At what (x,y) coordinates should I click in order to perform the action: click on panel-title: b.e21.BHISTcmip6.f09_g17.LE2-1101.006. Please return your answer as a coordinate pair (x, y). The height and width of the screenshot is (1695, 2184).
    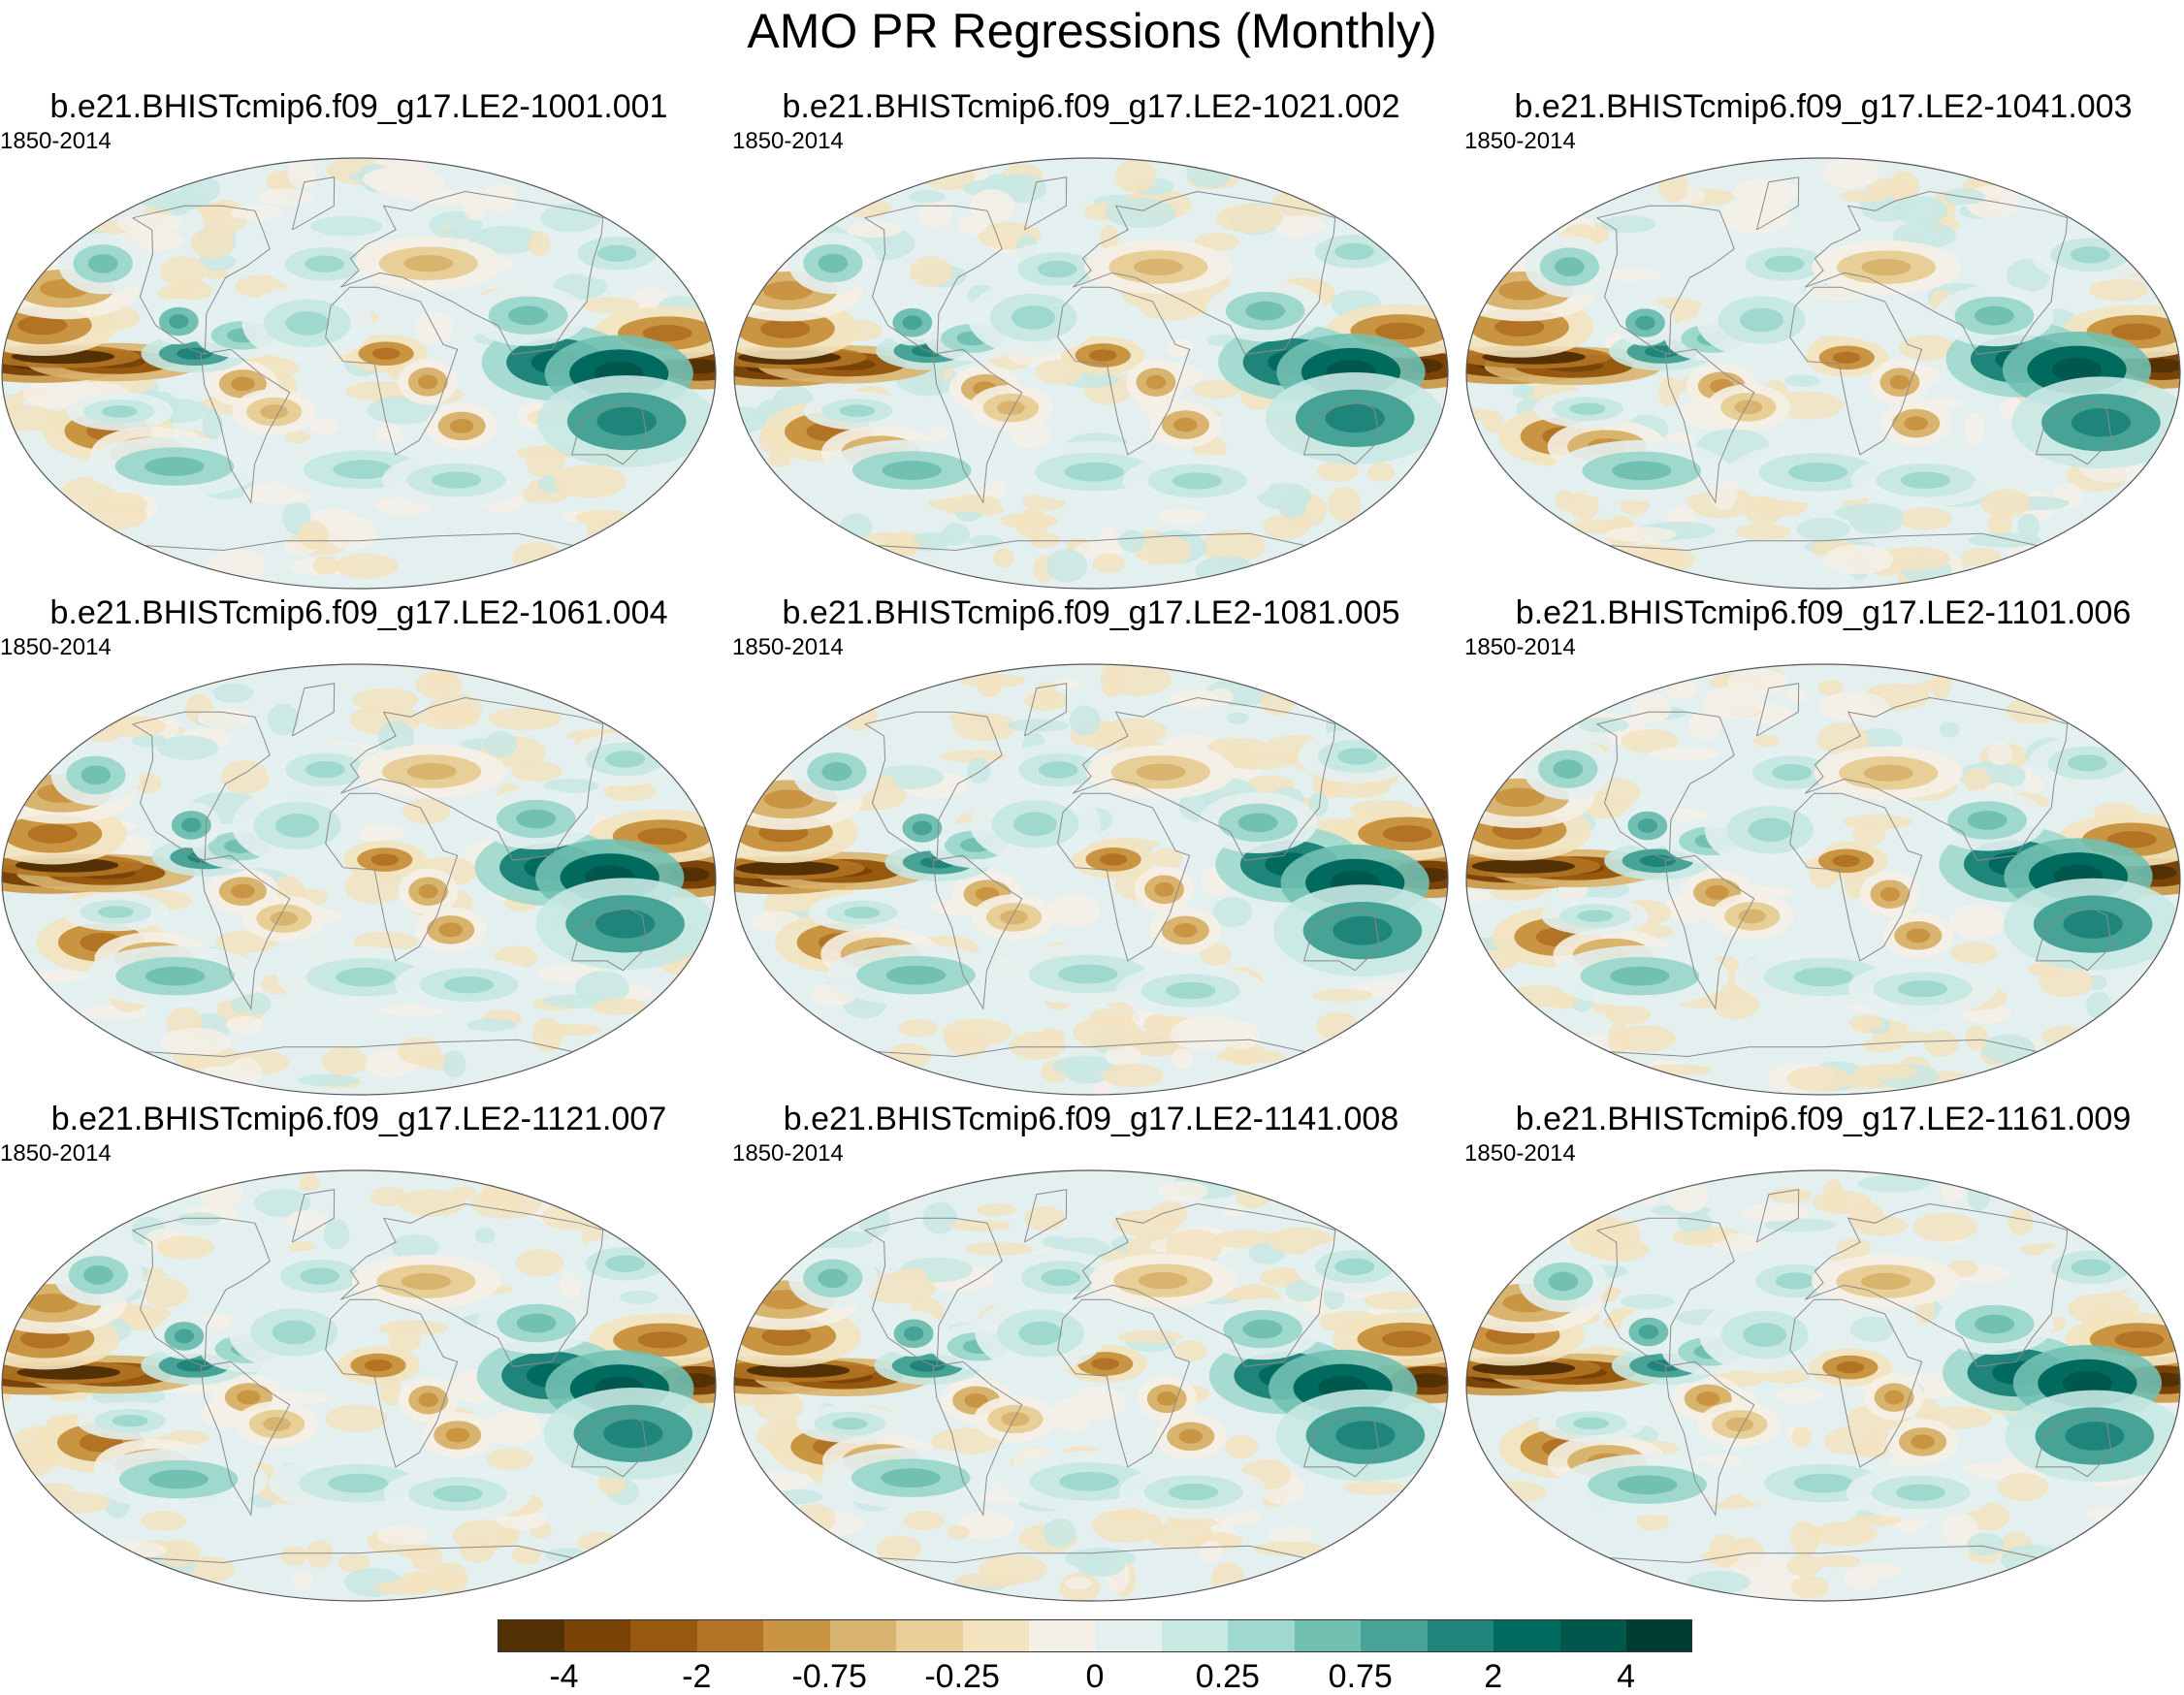
    Looking at the image, I should click on (1823, 612).